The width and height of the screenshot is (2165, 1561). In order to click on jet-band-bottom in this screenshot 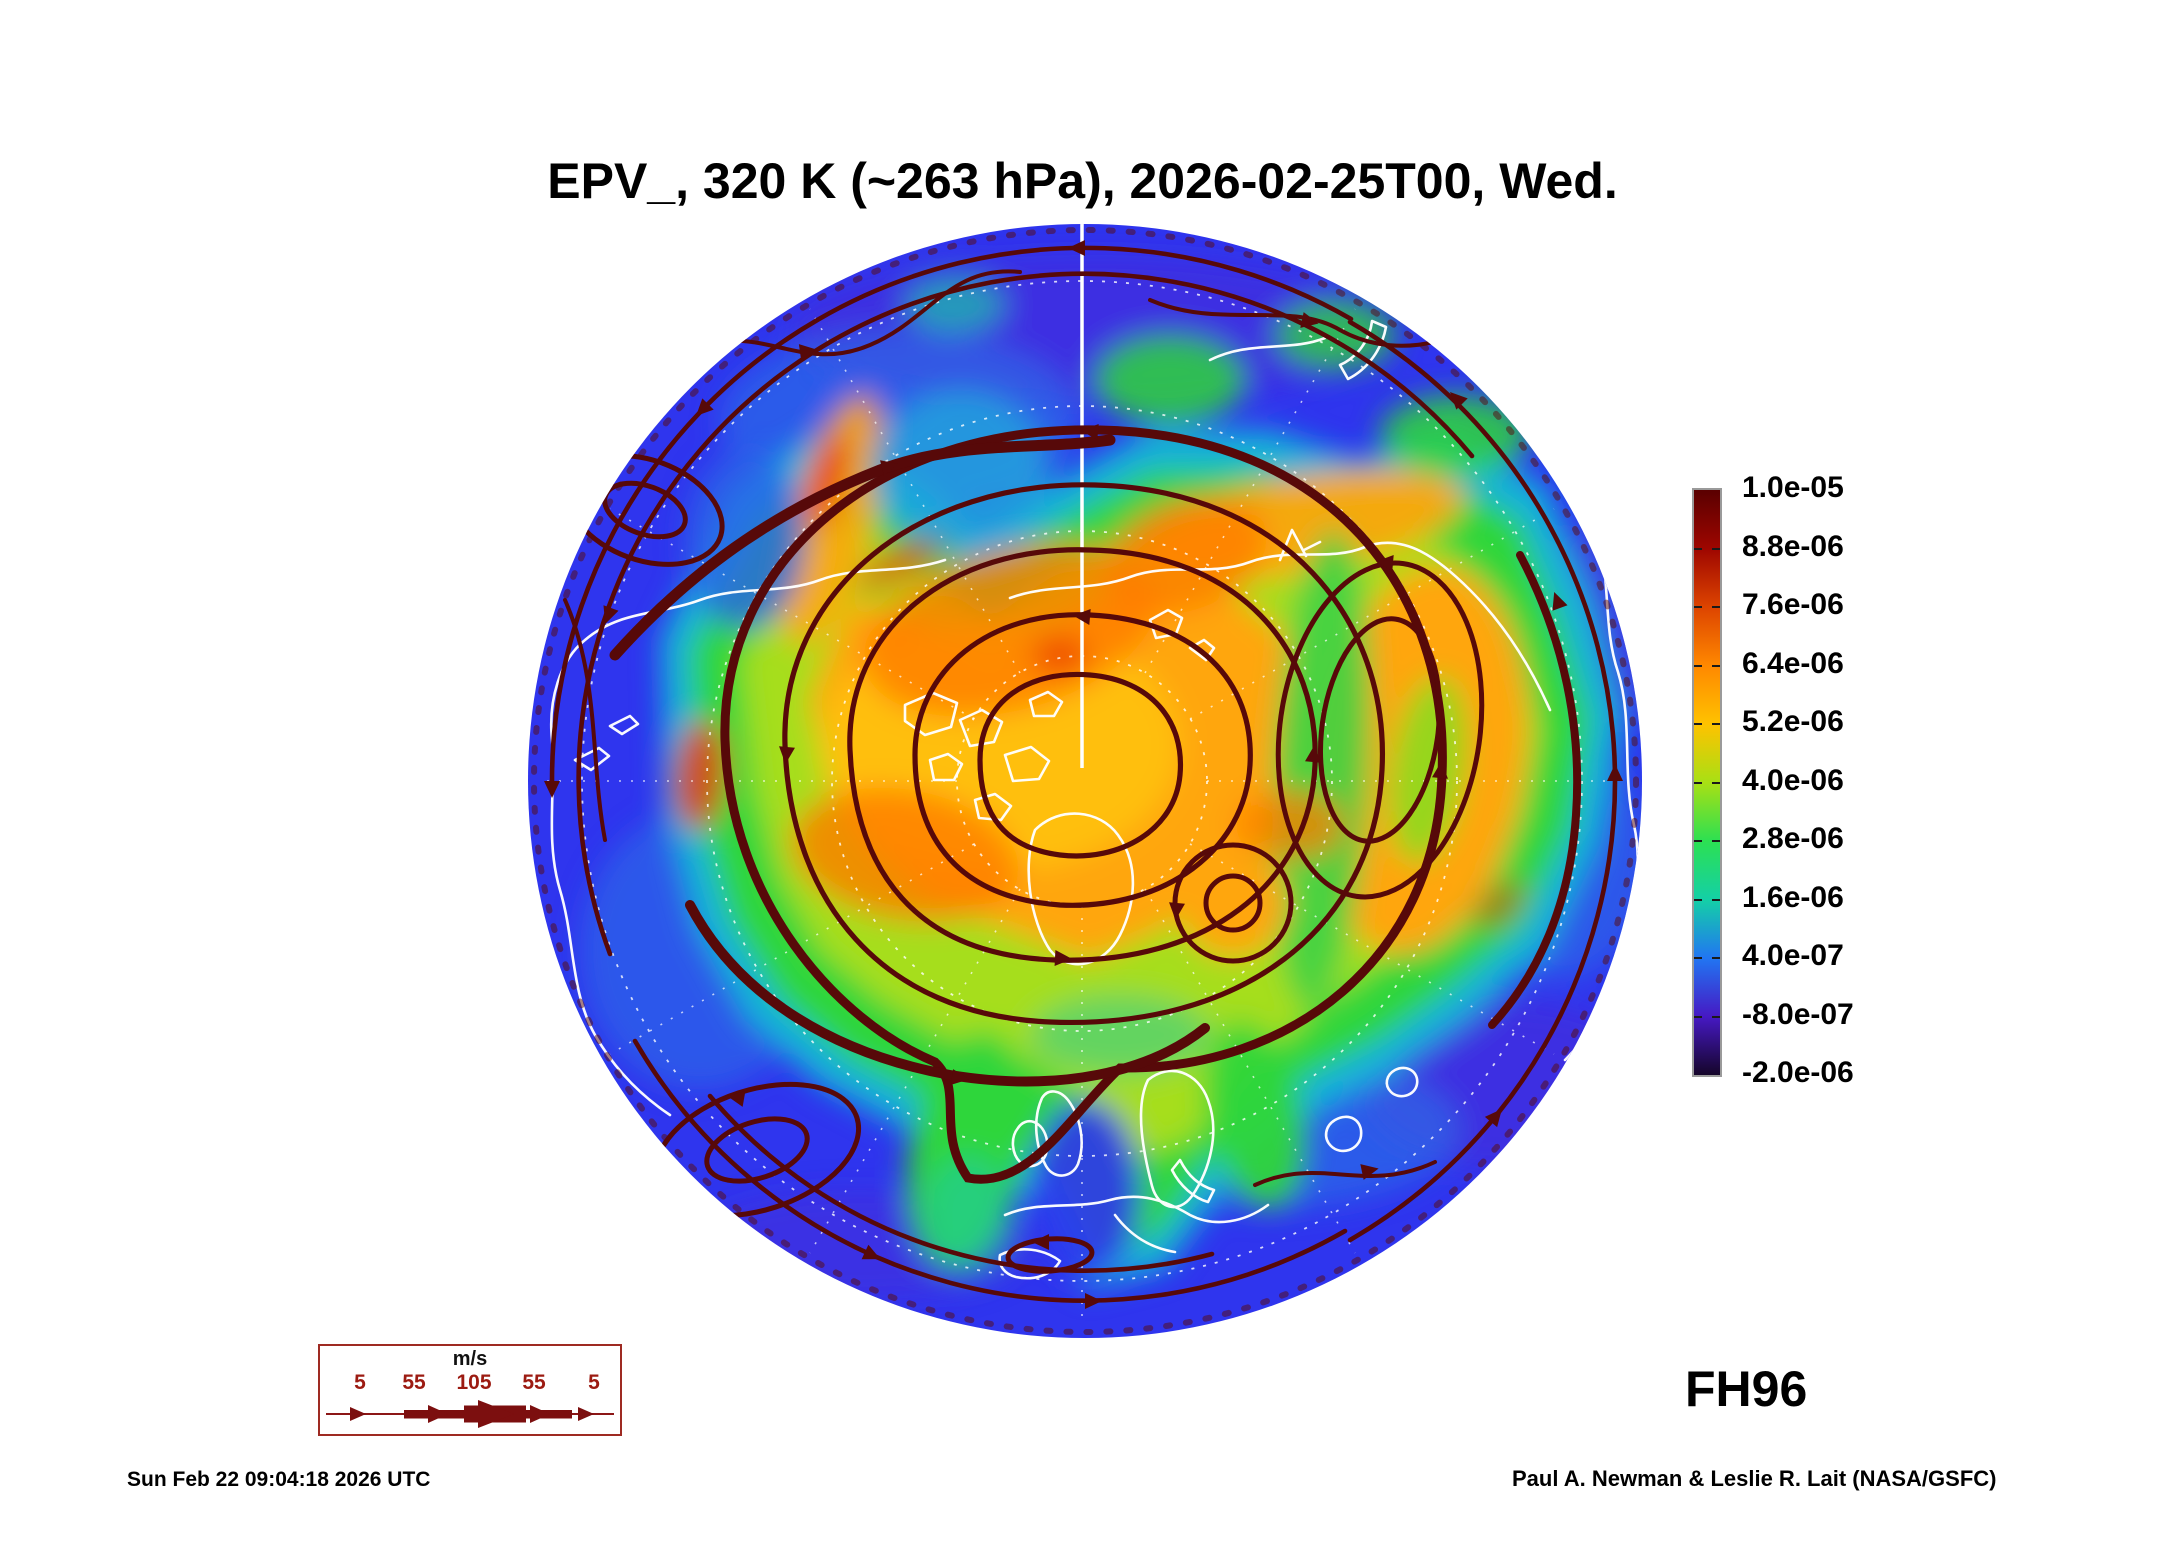, I will do `click(947, 993)`.